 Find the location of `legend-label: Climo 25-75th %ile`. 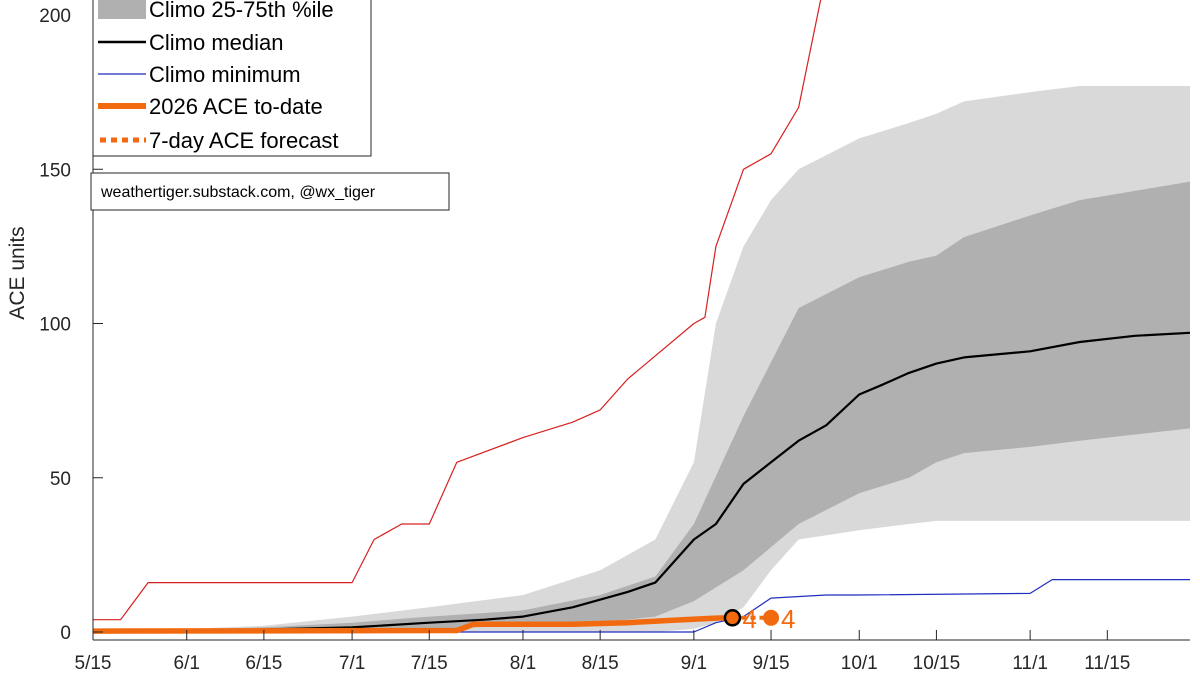

legend-label: Climo 25-75th %ile is located at coordinates (241, 11).